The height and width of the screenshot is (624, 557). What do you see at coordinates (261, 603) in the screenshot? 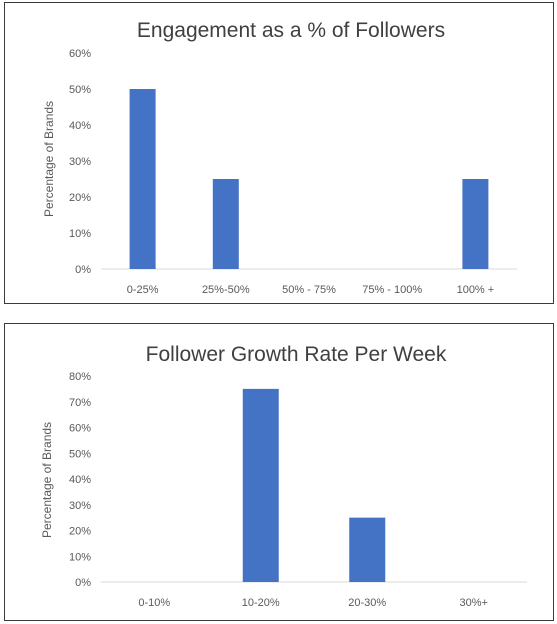
I see `x-tick-label: 10-20%` at bounding box center [261, 603].